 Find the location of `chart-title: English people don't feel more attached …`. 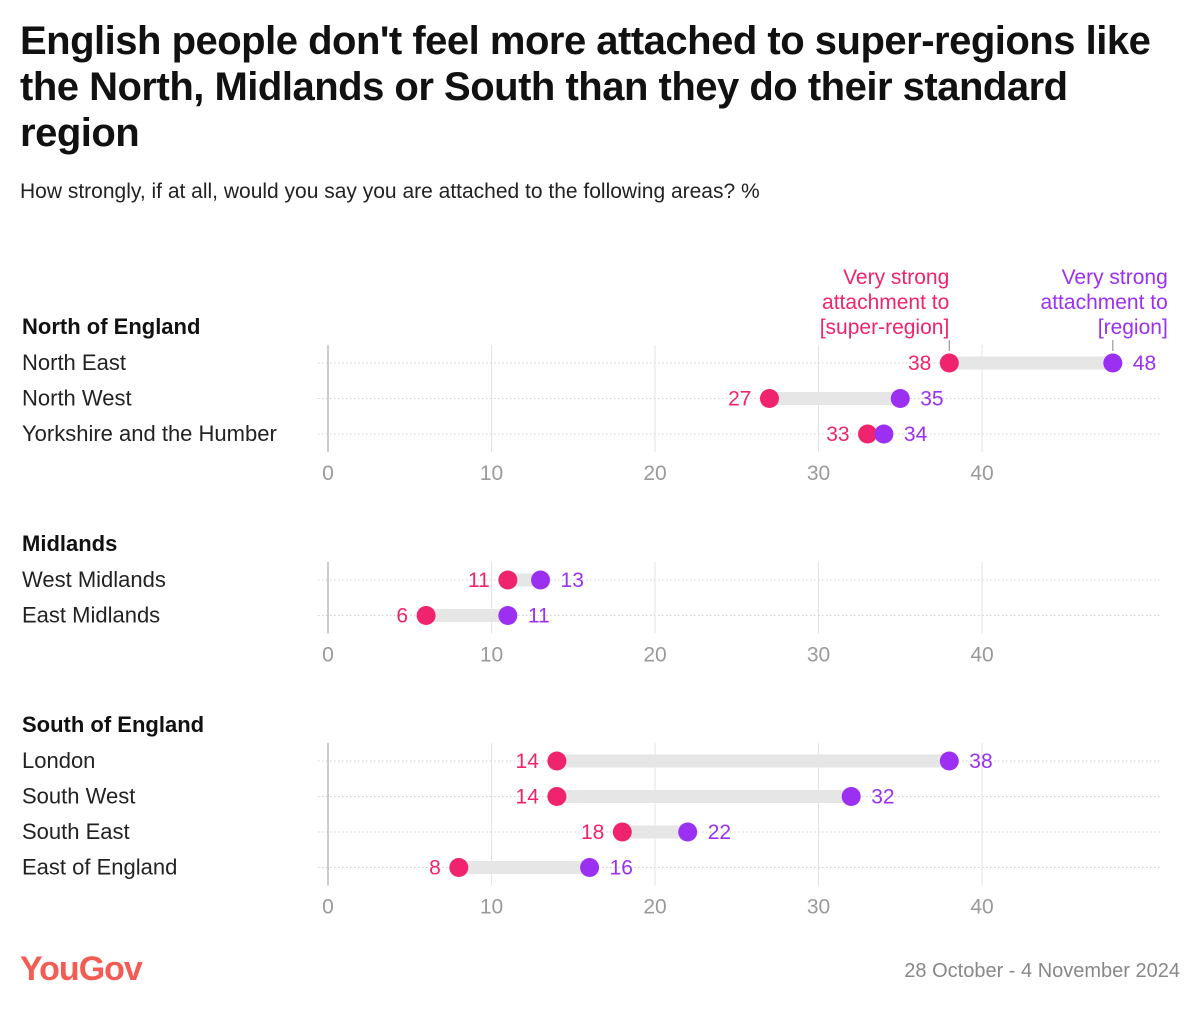

chart-title: English people don't feel more attached … is located at coordinates (585, 87).